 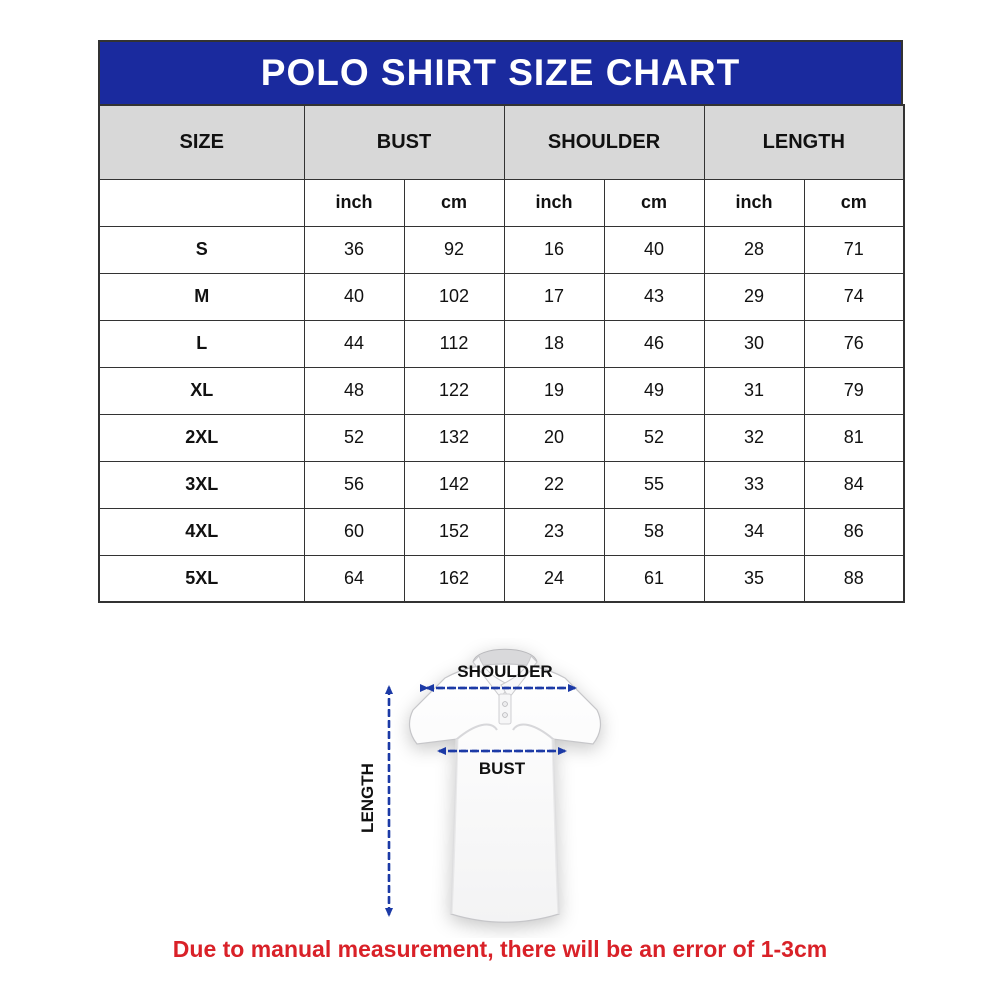 What do you see at coordinates (754, 296) in the screenshot?
I see `measurement-cell: 29` at bounding box center [754, 296].